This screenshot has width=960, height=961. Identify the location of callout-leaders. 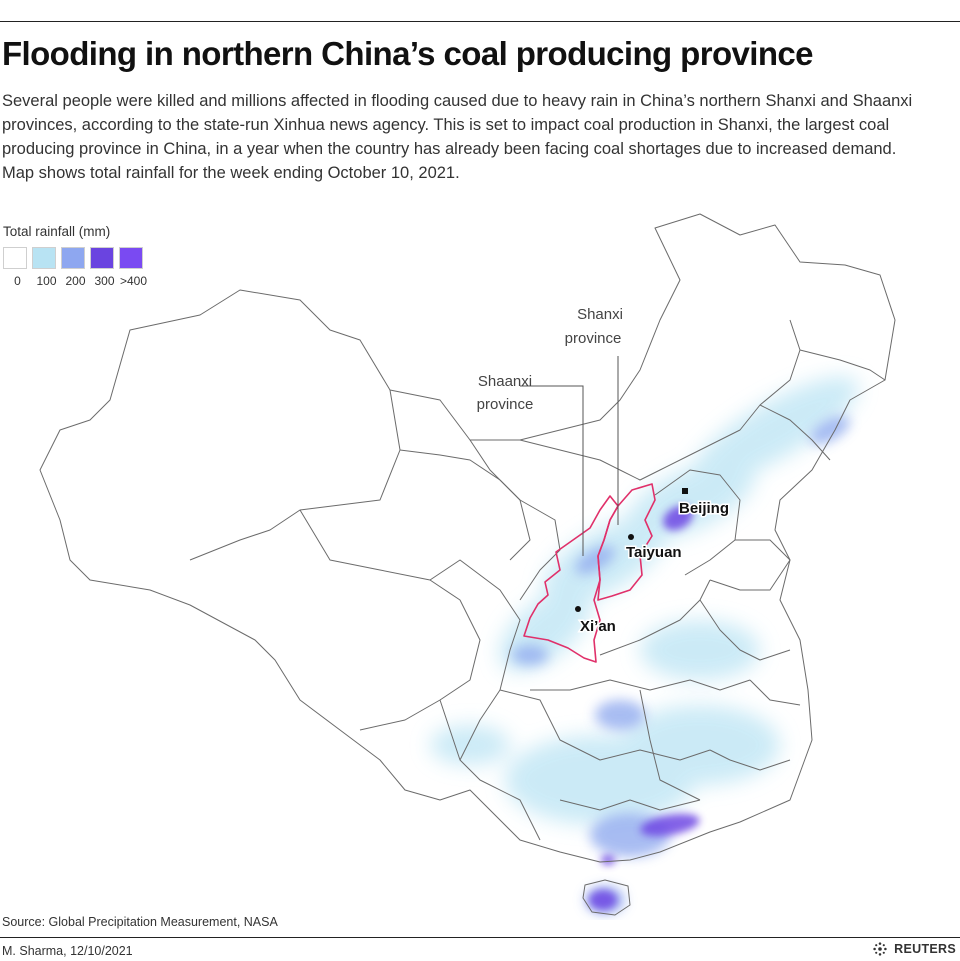
(569, 456).